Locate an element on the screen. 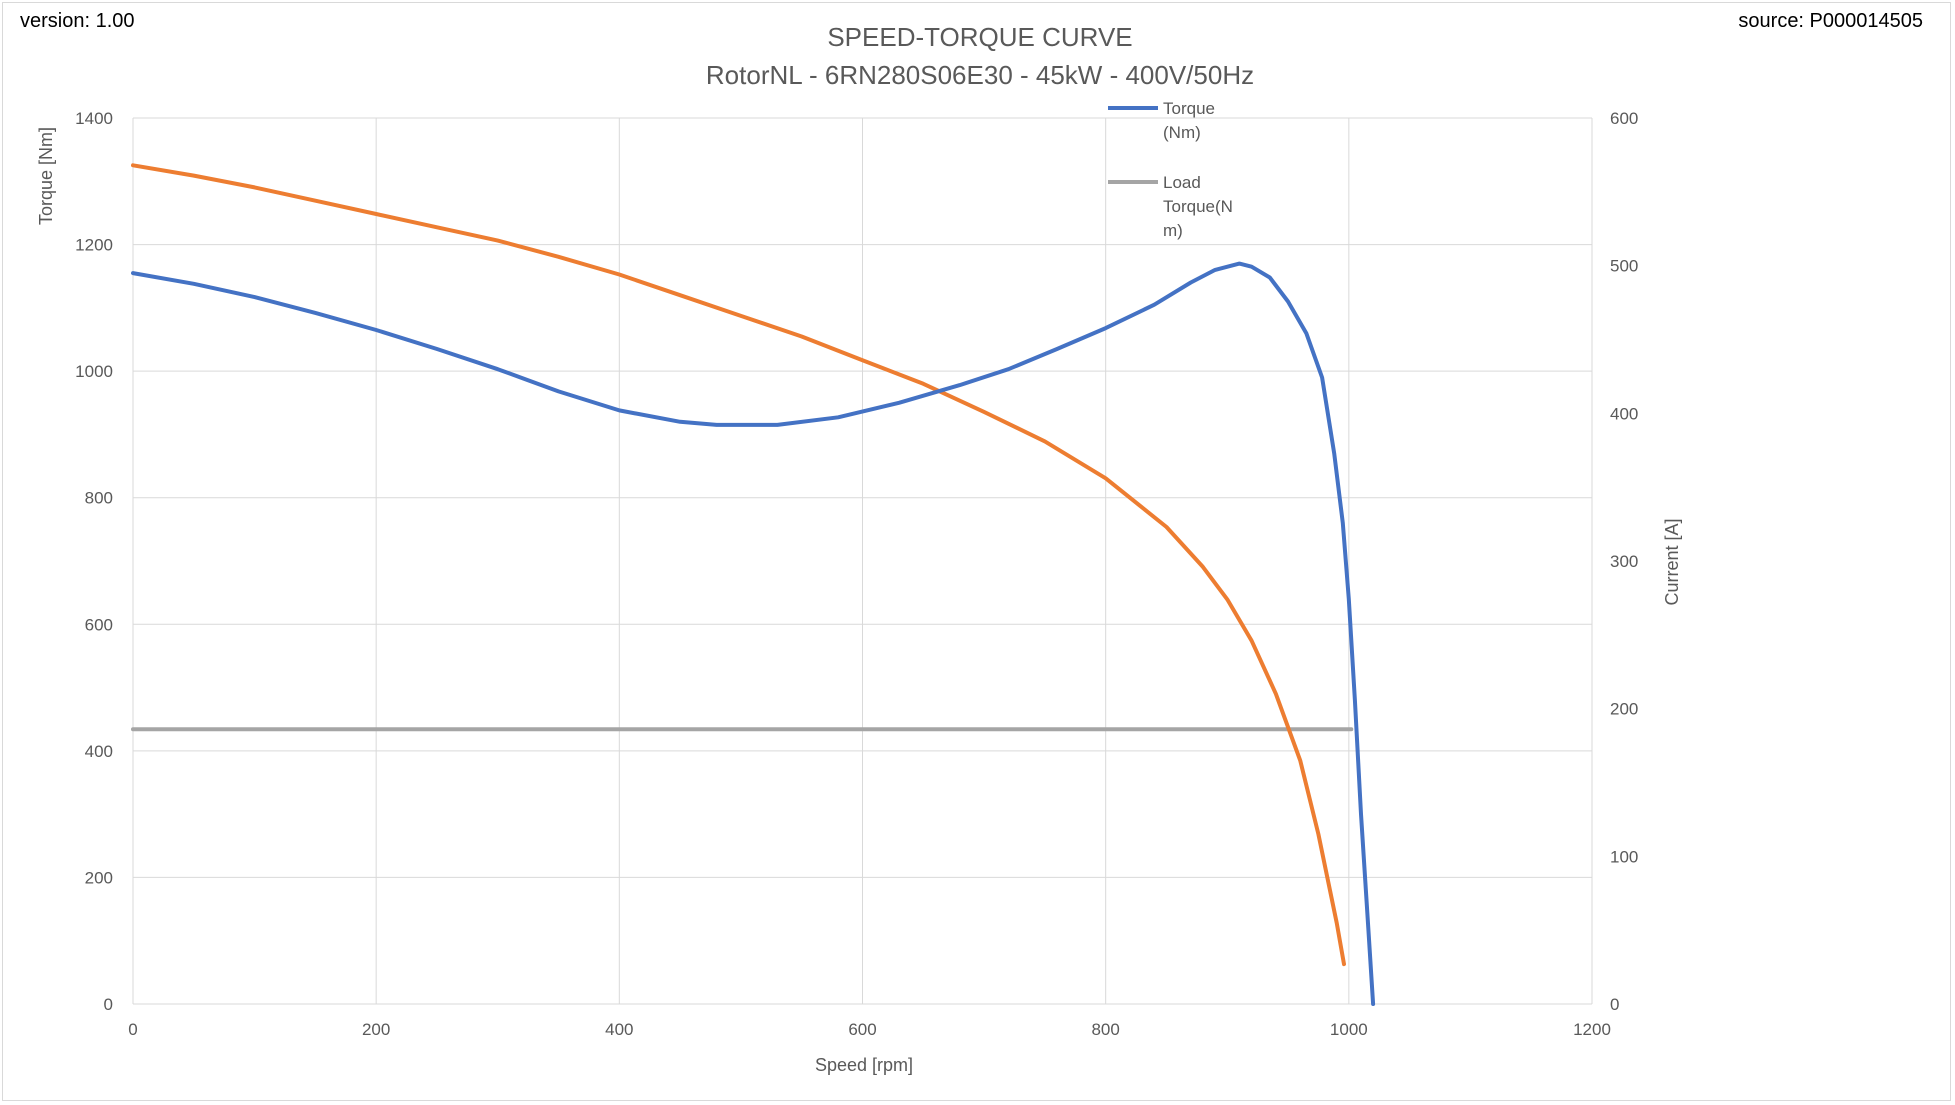  x-tick-label: 200 is located at coordinates (376, 1029).